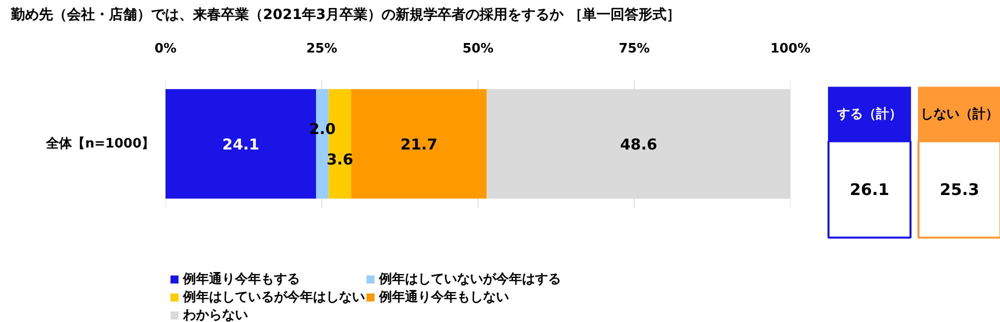 The image size is (1000, 322). What do you see at coordinates (215, 314) in the screenshot?
I see `legend-label: わからない` at bounding box center [215, 314].